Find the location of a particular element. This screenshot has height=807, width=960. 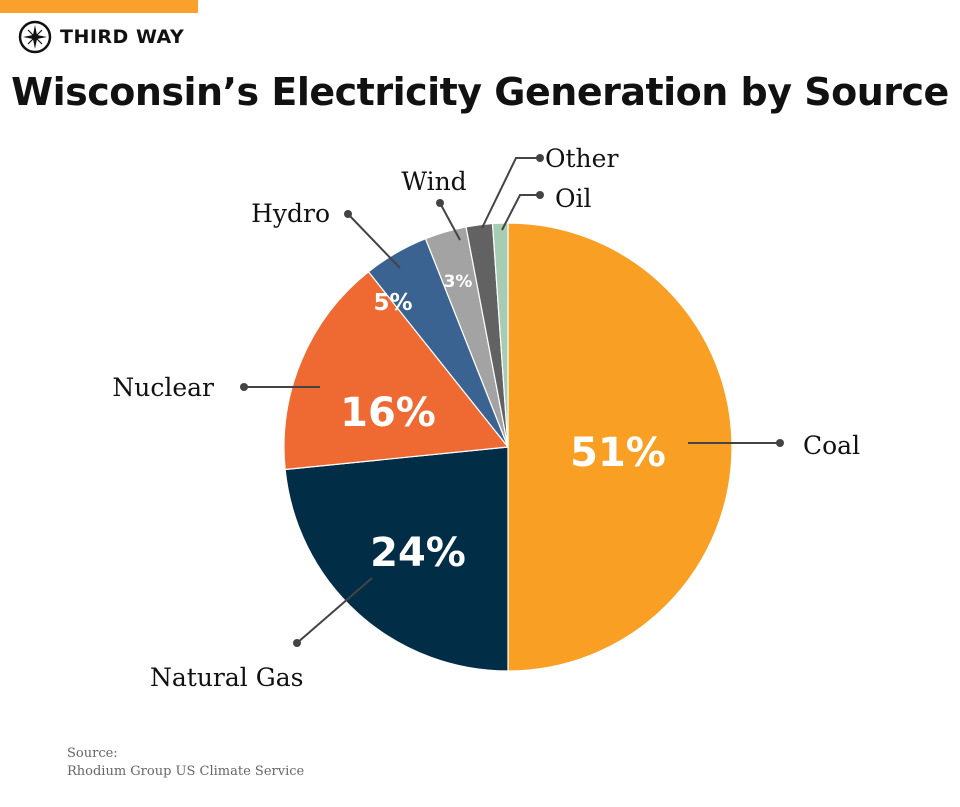

slice-name-wind: Wind is located at coordinates (433, 181).